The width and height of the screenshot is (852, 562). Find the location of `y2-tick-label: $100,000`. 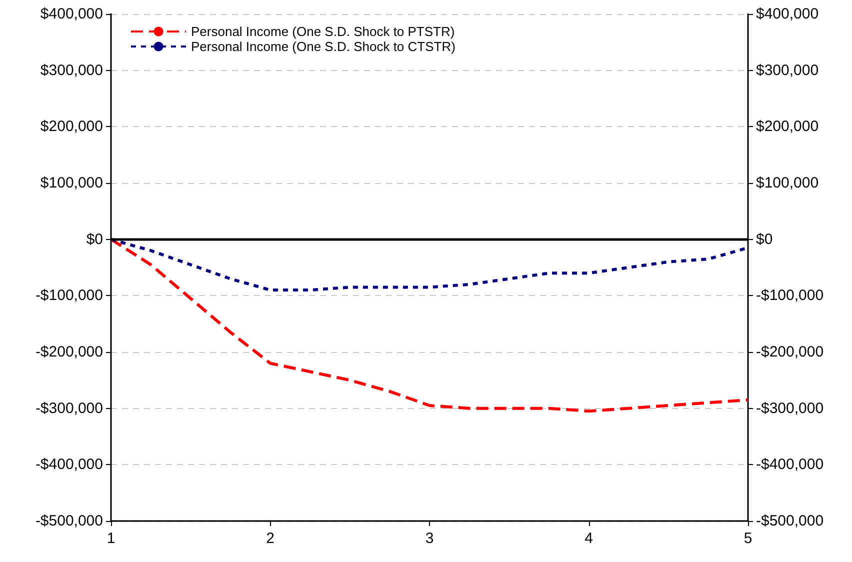

y2-tick-label: $100,000 is located at coordinates (787, 183).